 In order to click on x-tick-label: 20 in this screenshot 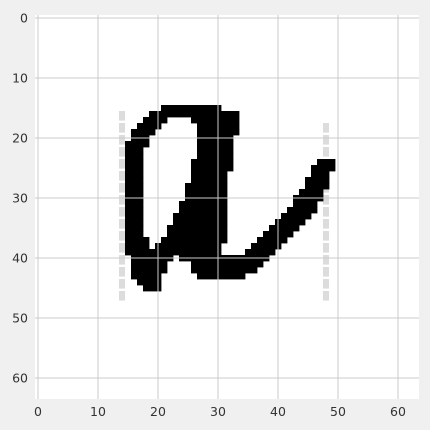, I will do `click(158, 411)`.